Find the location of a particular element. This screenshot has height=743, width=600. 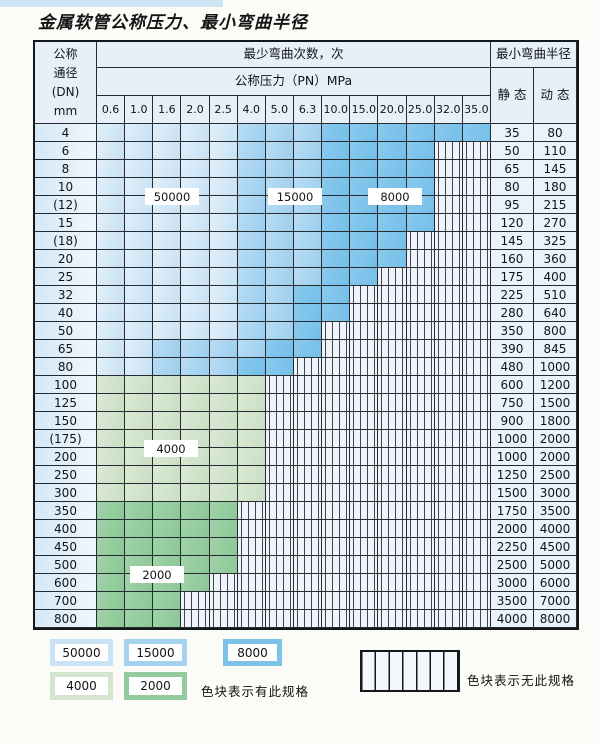

static-radius-value: 390 is located at coordinates (512, 349).